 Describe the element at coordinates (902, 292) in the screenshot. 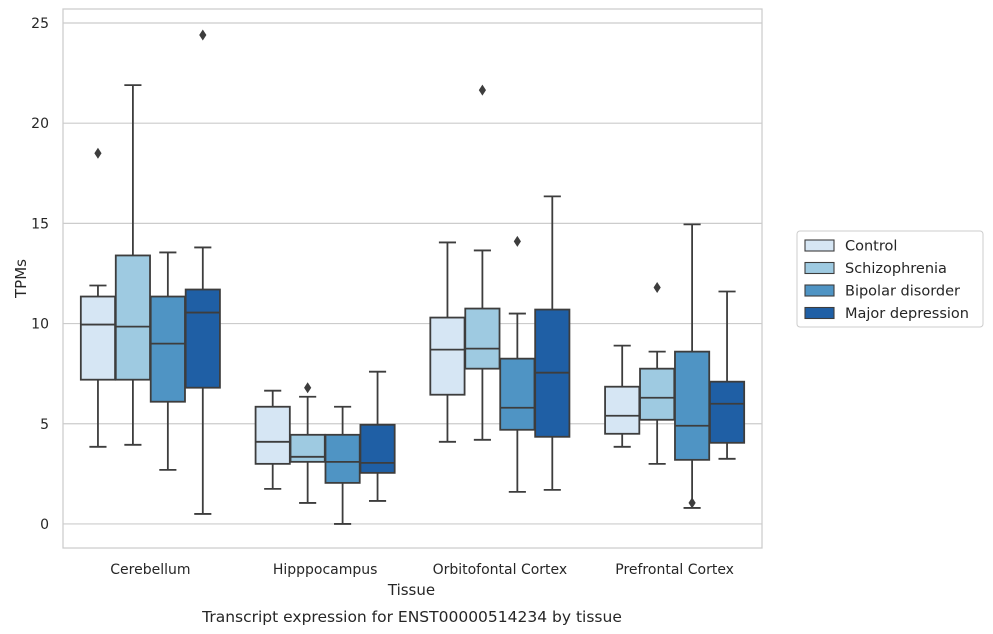

I see `legend-label: Bipolar disorder` at that location.